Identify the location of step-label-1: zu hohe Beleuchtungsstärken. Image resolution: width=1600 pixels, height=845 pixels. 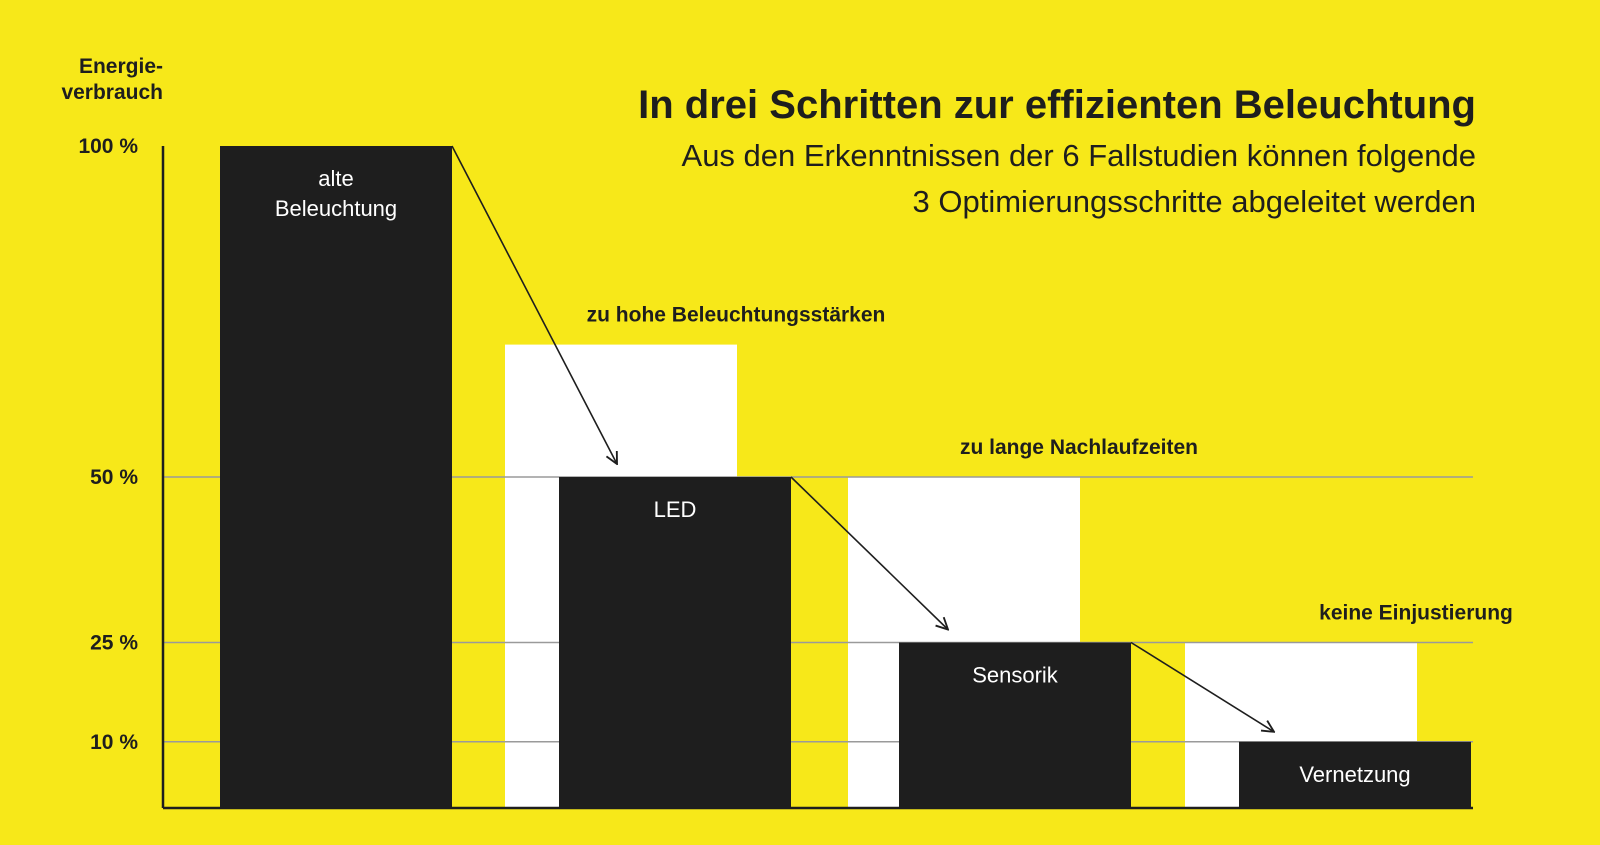
(736, 315).